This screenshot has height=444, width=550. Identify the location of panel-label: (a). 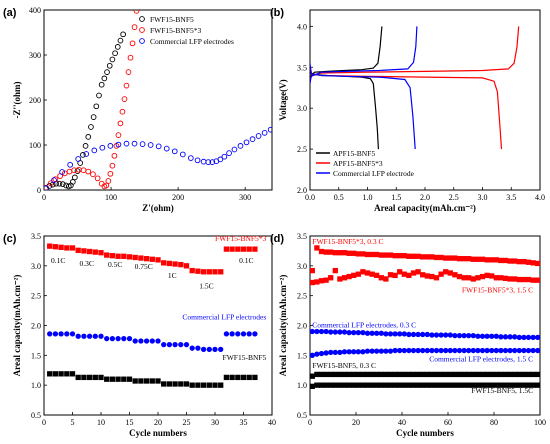
(10, 13).